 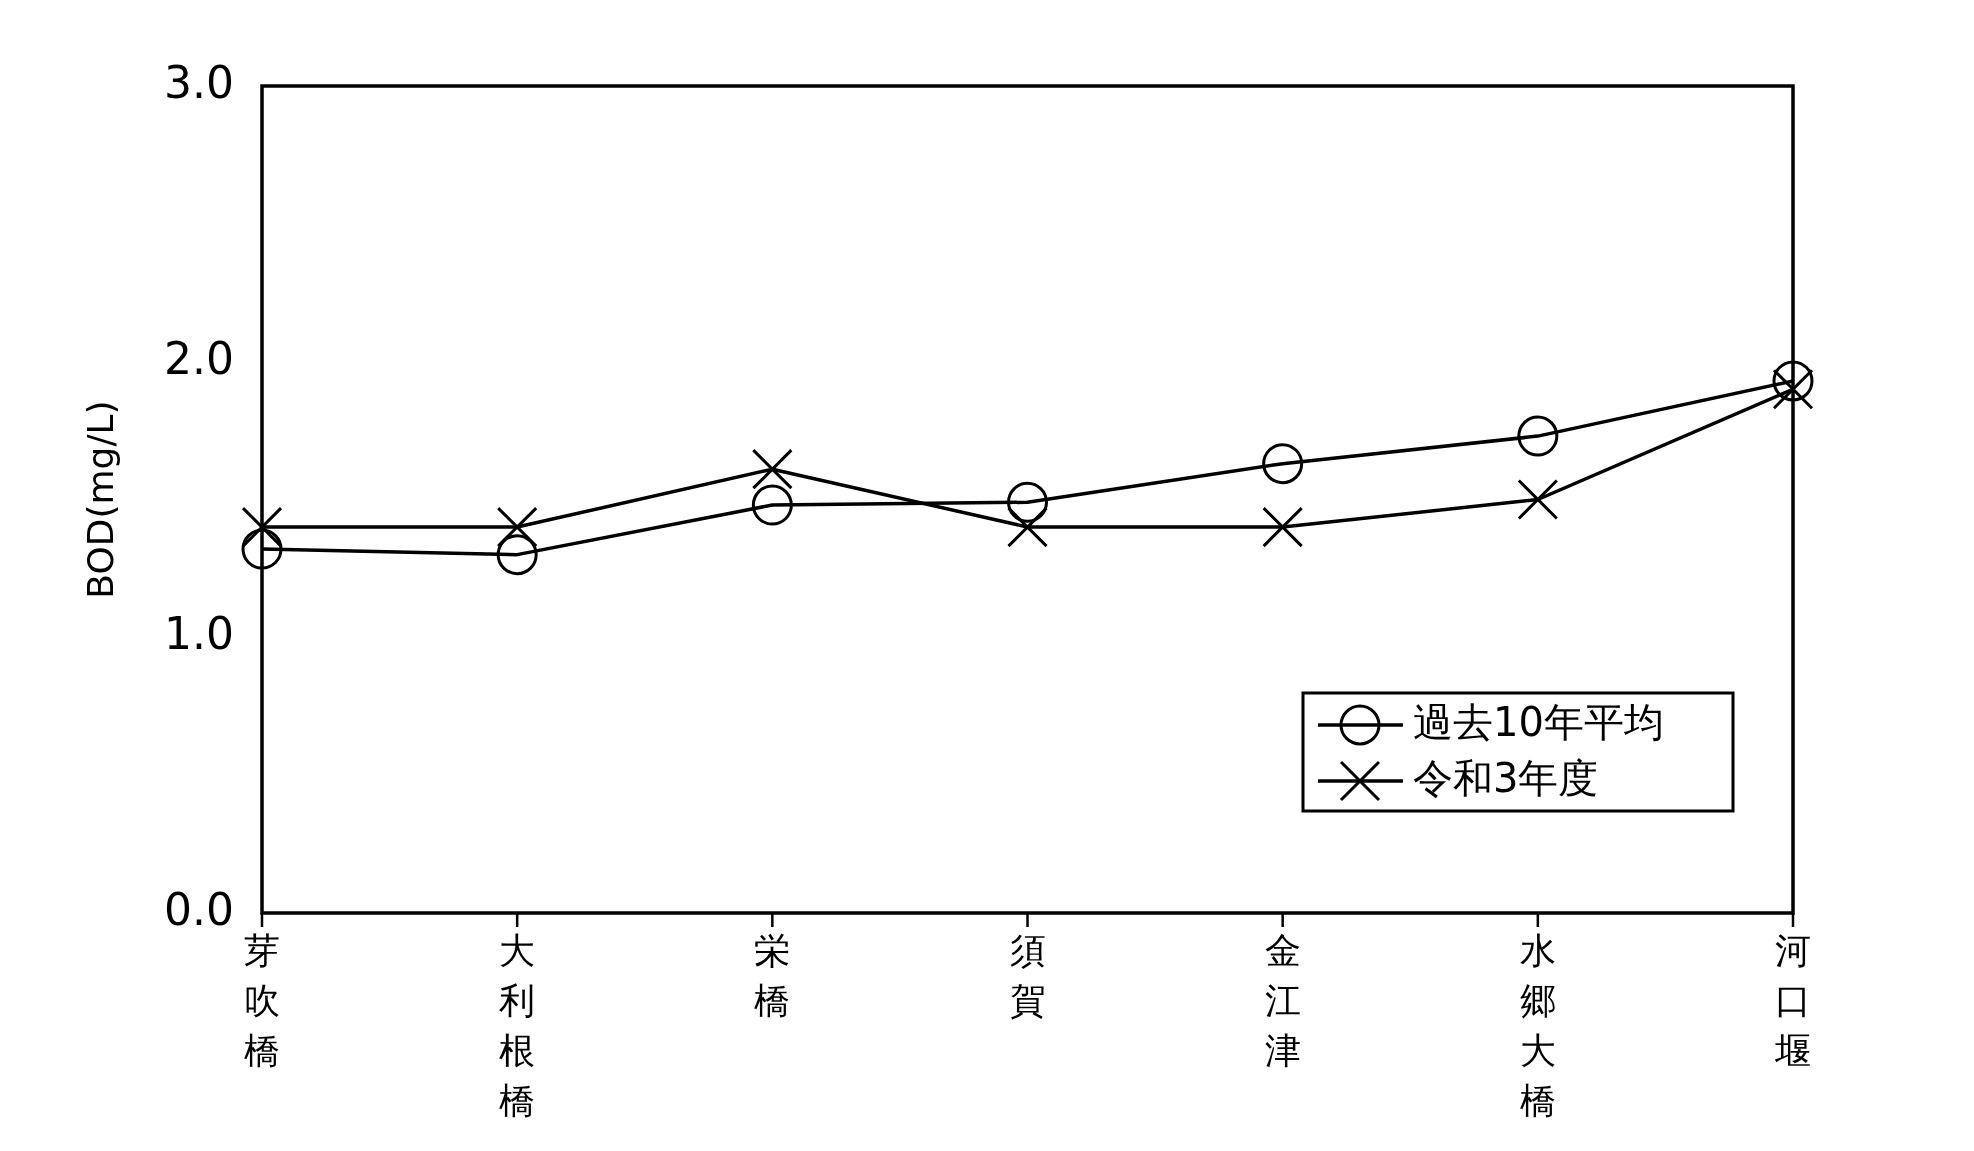 I want to click on y-tick-label: 1.0, so click(x=199, y=634).